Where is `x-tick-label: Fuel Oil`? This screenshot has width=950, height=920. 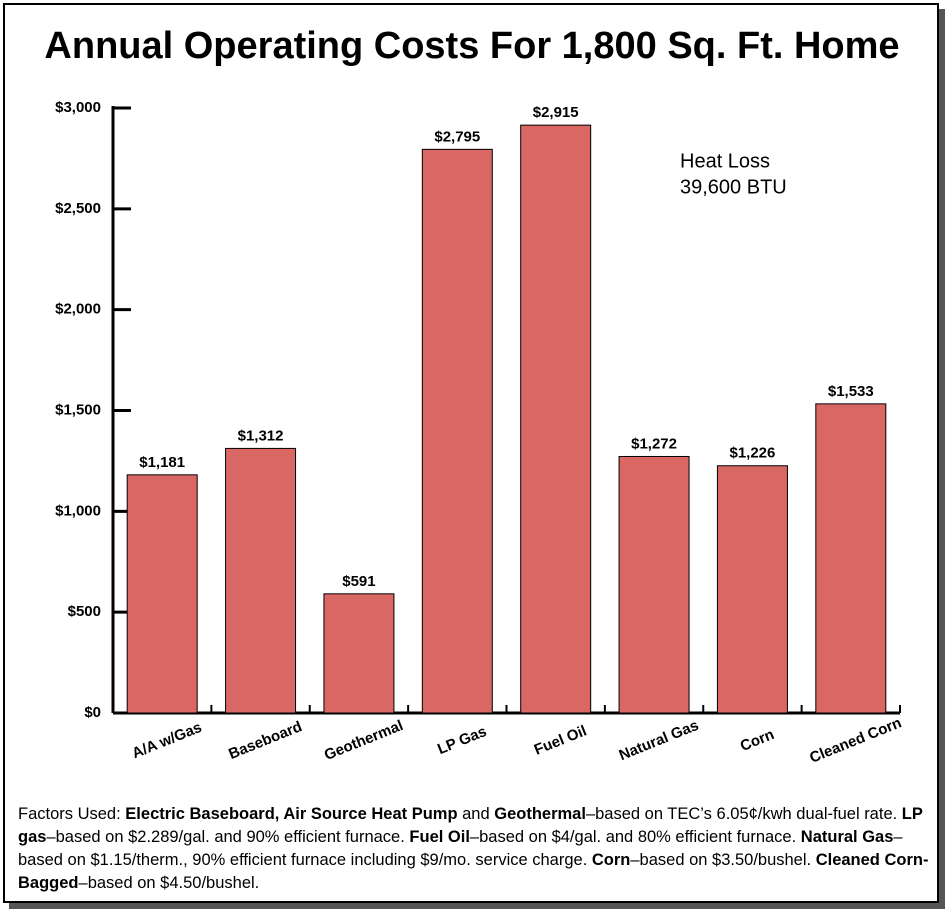 x-tick-label: Fuel Oil is located at coordinates (560, 740).